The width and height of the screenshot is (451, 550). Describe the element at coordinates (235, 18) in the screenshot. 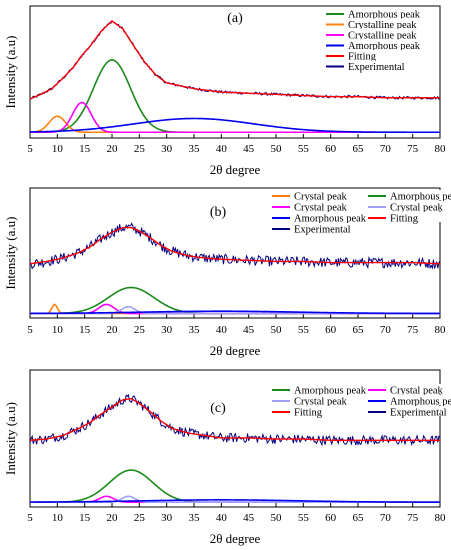

I see `panel-label: (a)` at that location.